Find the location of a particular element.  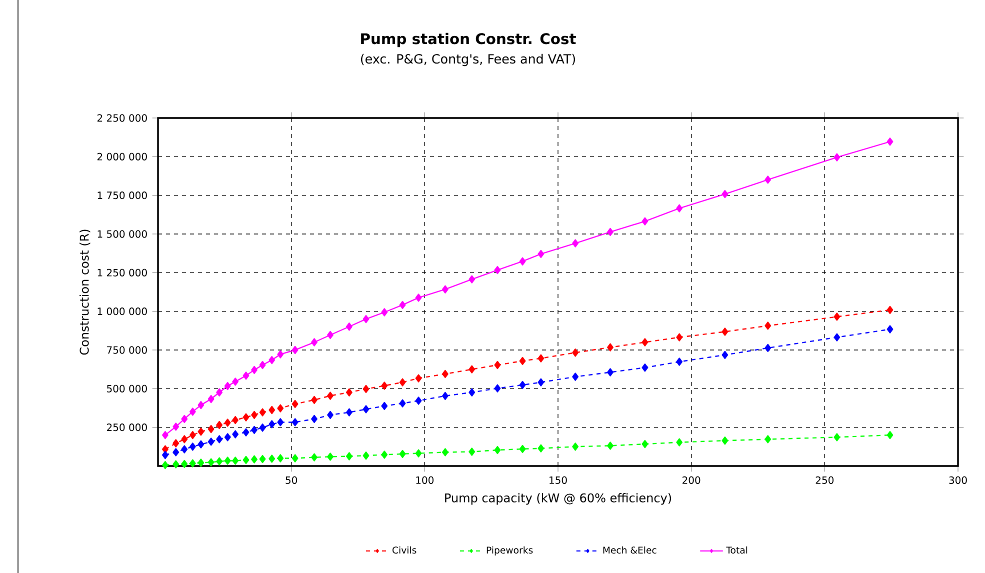

x-tick-label: 200 is located at coordinates (691, 480).